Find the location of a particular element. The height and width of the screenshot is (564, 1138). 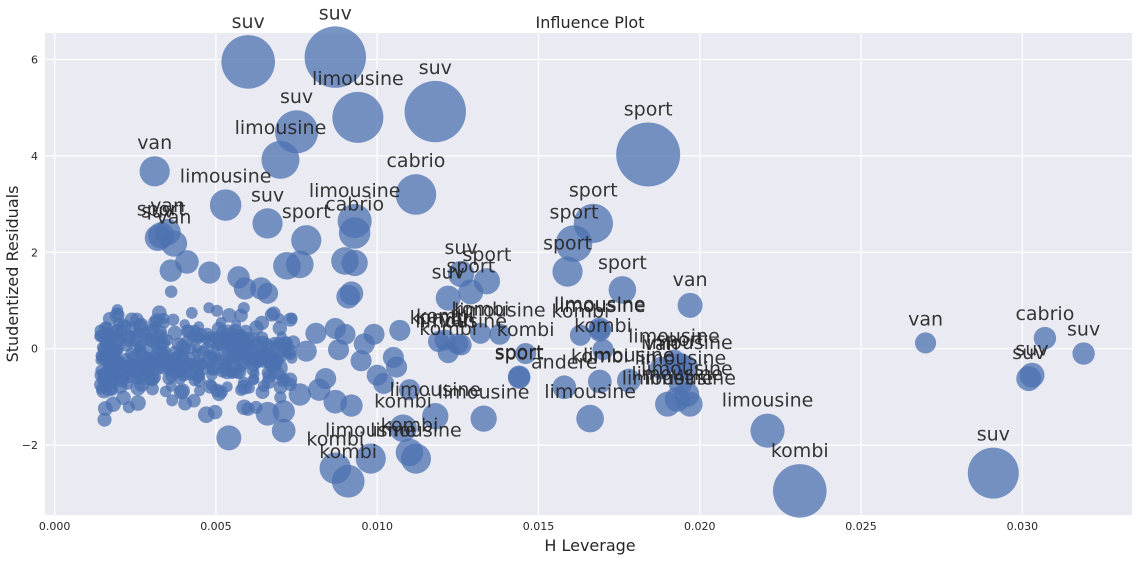

x-axis-ticks: 0.000 0.005 0.010 0.015 0.020 0.025 0.030 is located at coordinates (538, 526).